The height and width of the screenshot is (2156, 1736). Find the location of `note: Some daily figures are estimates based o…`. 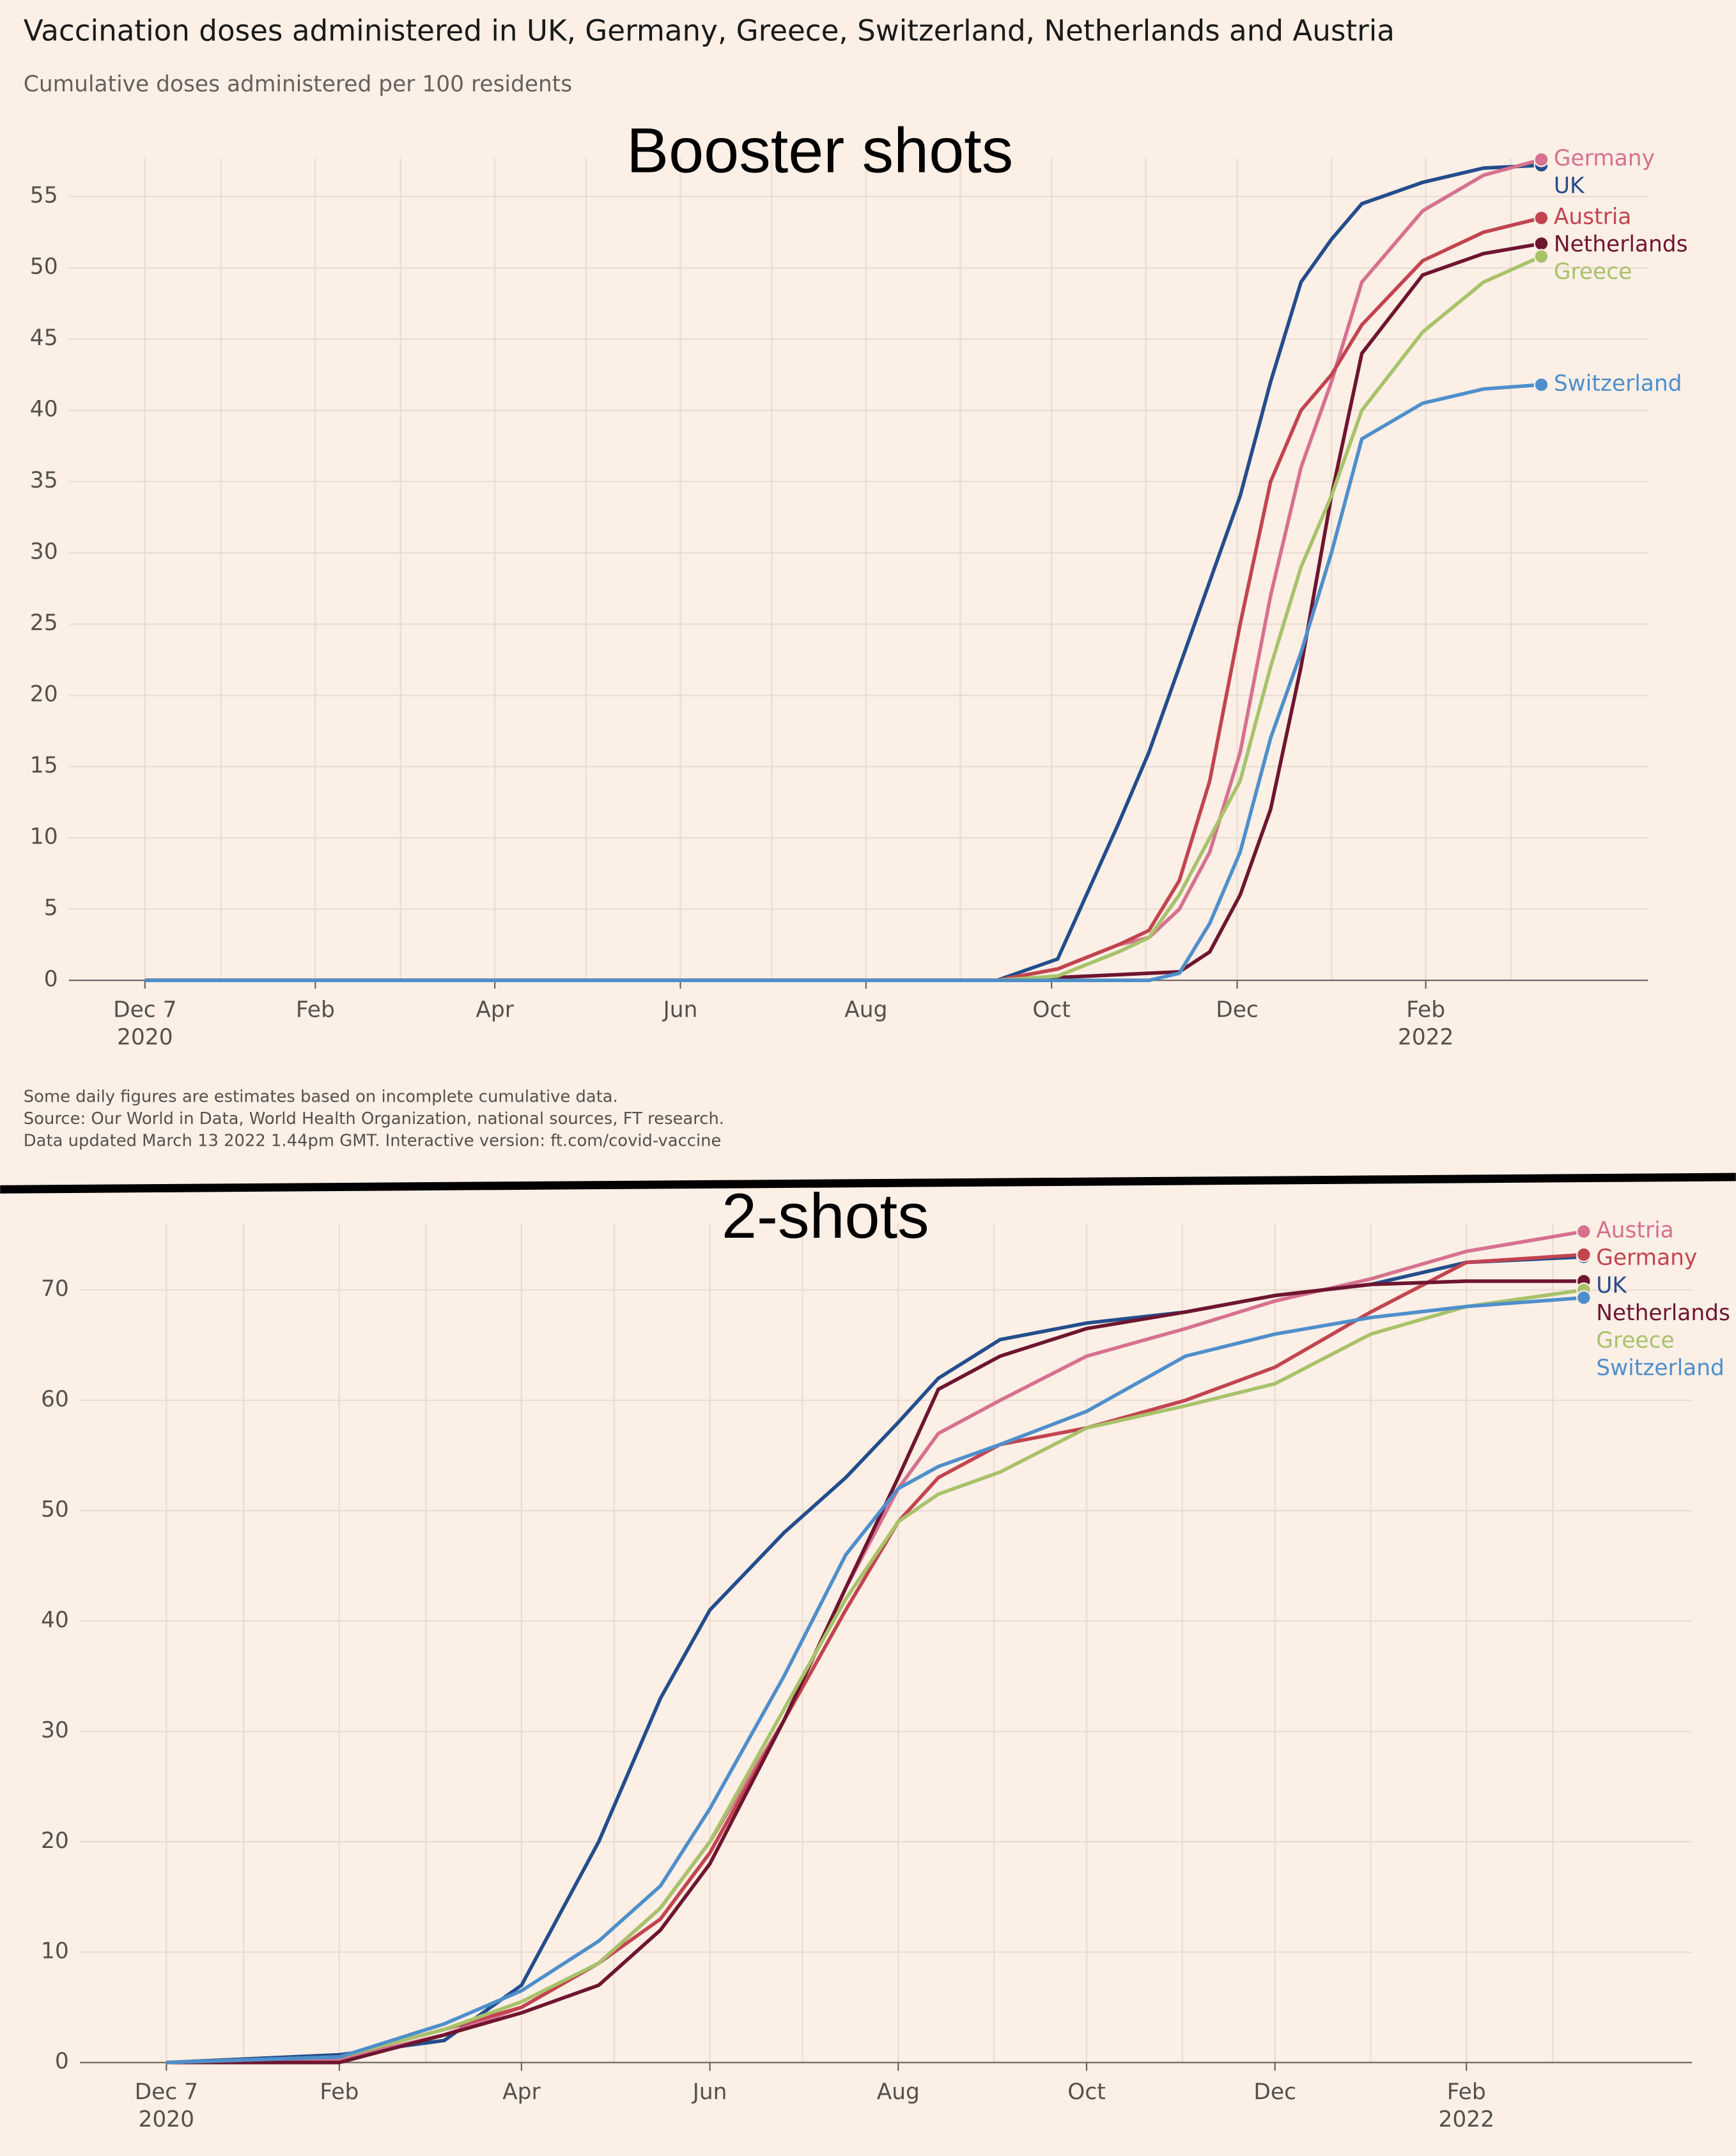

note: Some daily figures are estimates based o… is located at coordinates (321, 1097).